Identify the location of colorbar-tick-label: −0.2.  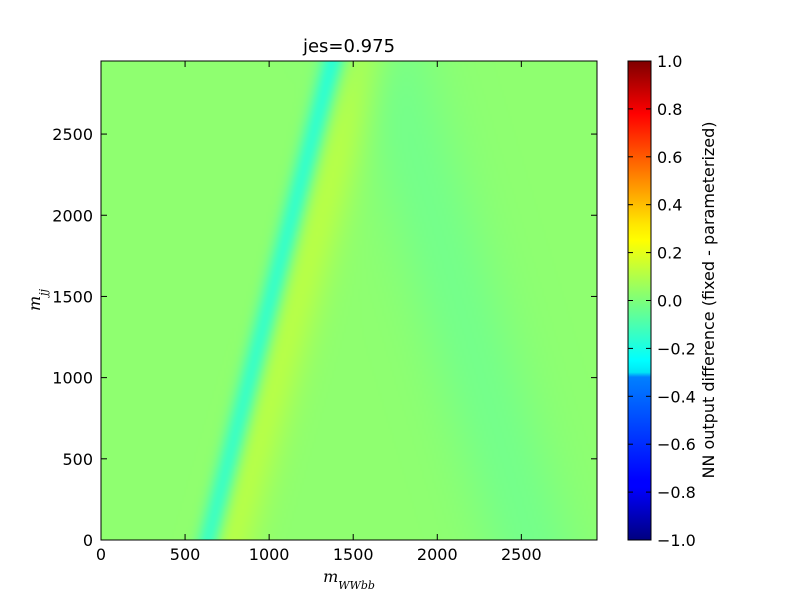
(676, 348).